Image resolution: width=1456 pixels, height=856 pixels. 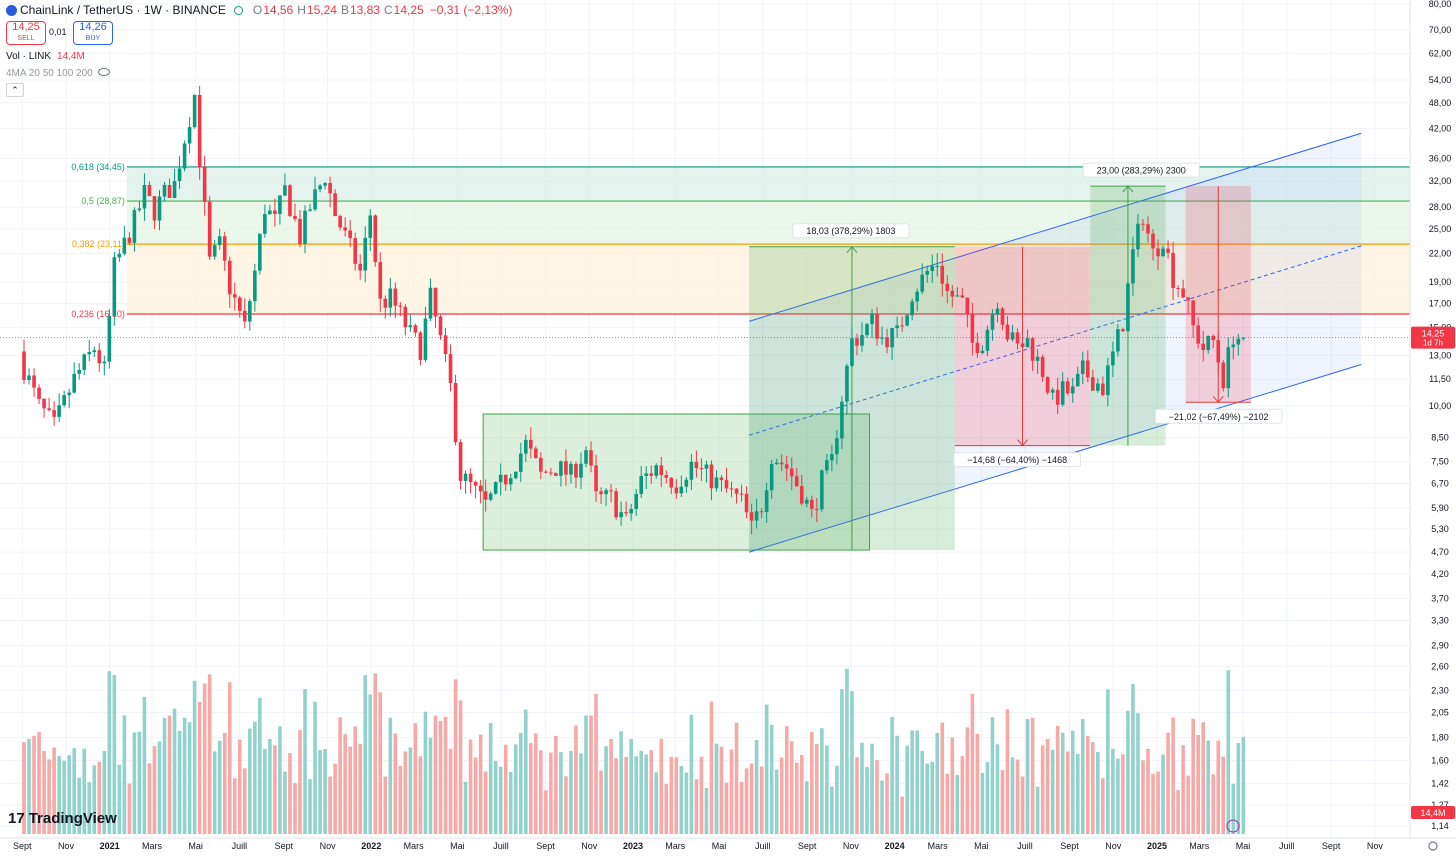 I want to click on channel-mid-line, so click(x=1055, y=340).